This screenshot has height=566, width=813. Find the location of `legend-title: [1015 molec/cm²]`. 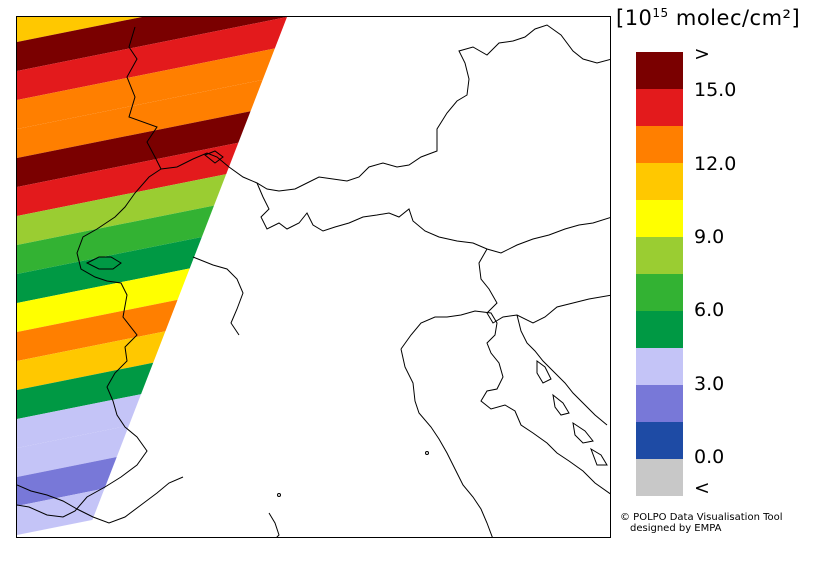

legend-title: [1015 molec/cm²] is located at coordinates (708, 18).